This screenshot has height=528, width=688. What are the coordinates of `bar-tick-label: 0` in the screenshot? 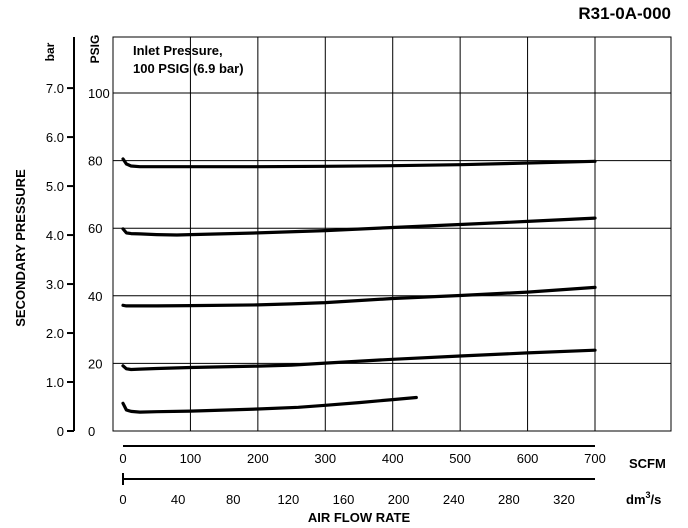 It's located at (60, 431).